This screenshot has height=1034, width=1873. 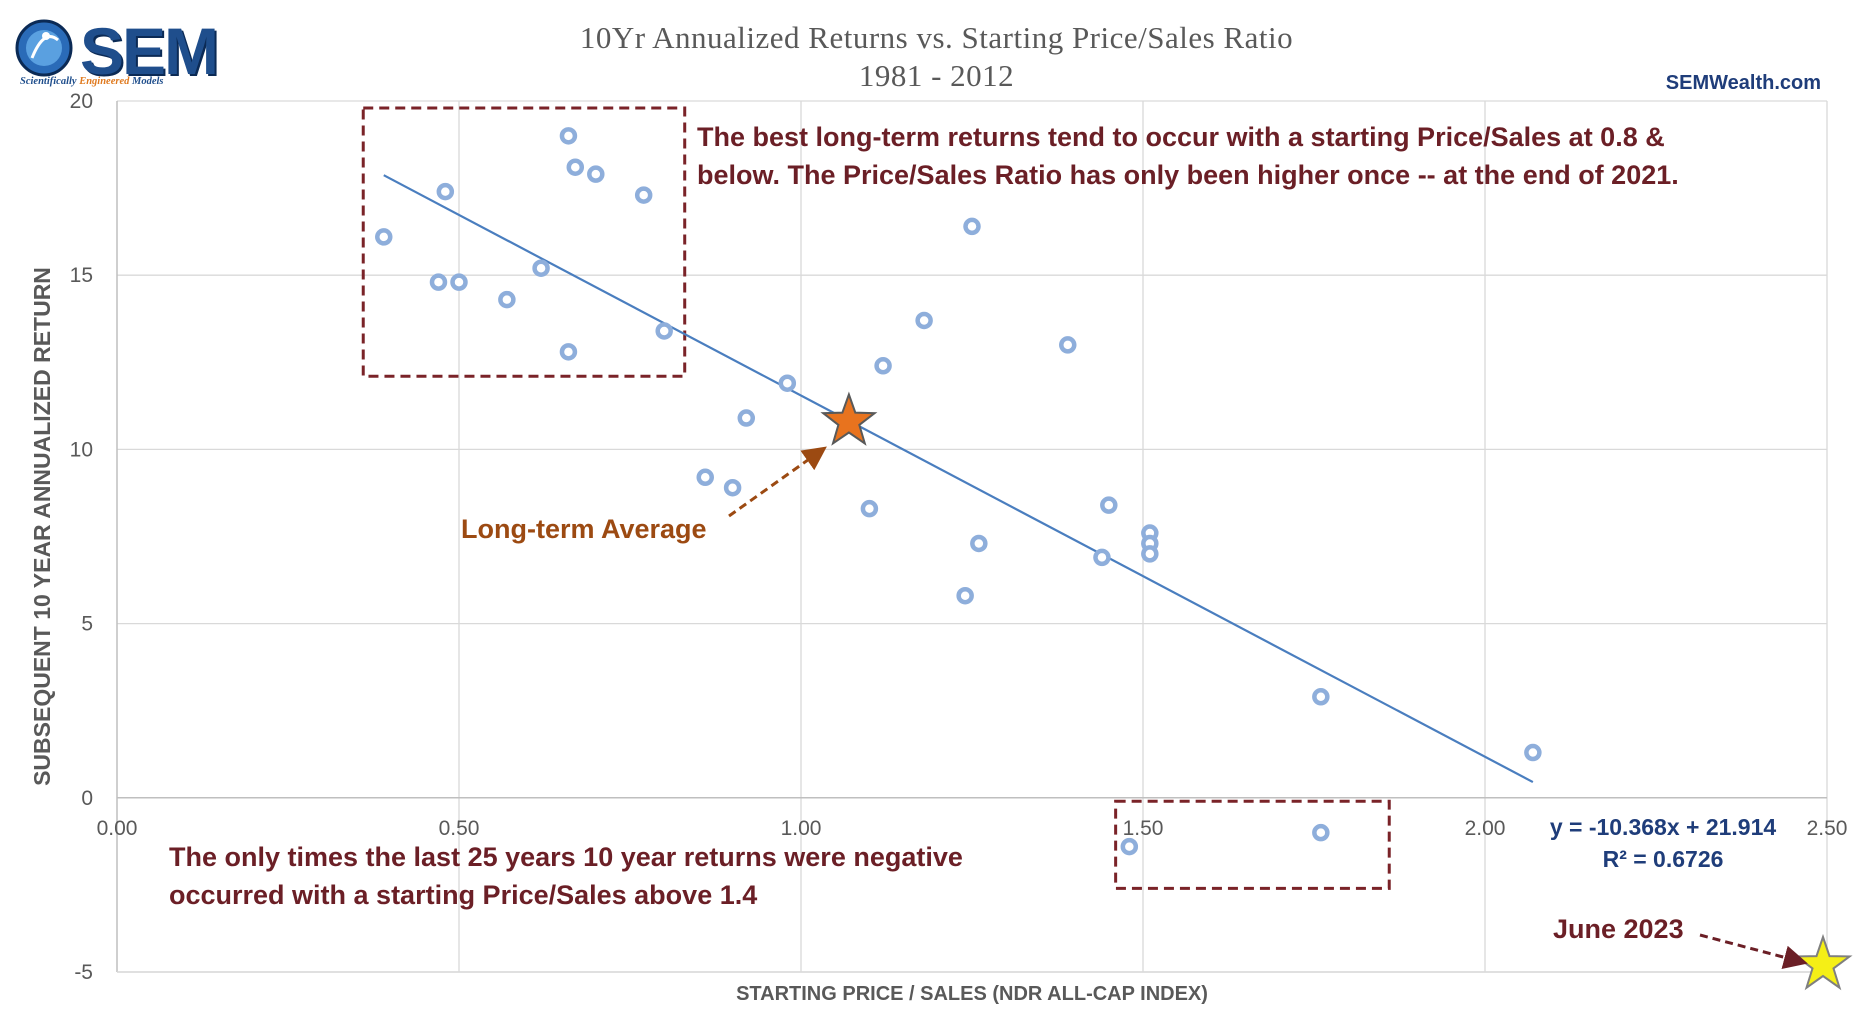 What do you see at coordinates (87, 798) in the screenshot?
I see `y-tick-label: 0` at bounding box center [87, 798].